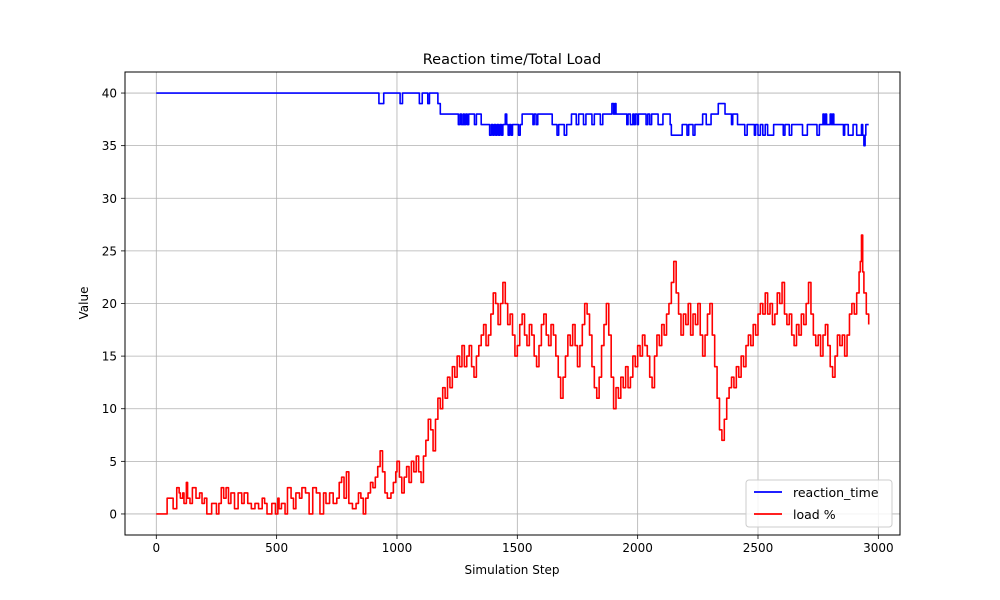 This screenshot has width=1000, height=600. Describe the element at coordinates (109, 251) in the screenshot. I see `y-tick-label: 25` at that location.